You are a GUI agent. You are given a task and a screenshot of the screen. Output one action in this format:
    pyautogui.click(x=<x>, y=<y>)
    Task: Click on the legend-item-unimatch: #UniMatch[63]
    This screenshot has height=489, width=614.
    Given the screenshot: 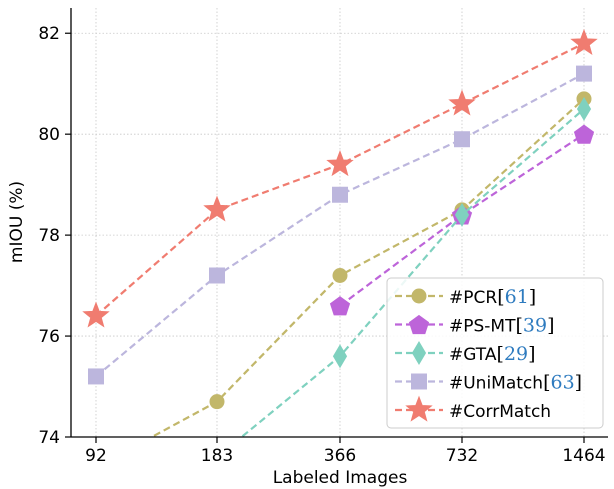 What is the action you would take?
    pyautogui.click(x=488, y=383)
    